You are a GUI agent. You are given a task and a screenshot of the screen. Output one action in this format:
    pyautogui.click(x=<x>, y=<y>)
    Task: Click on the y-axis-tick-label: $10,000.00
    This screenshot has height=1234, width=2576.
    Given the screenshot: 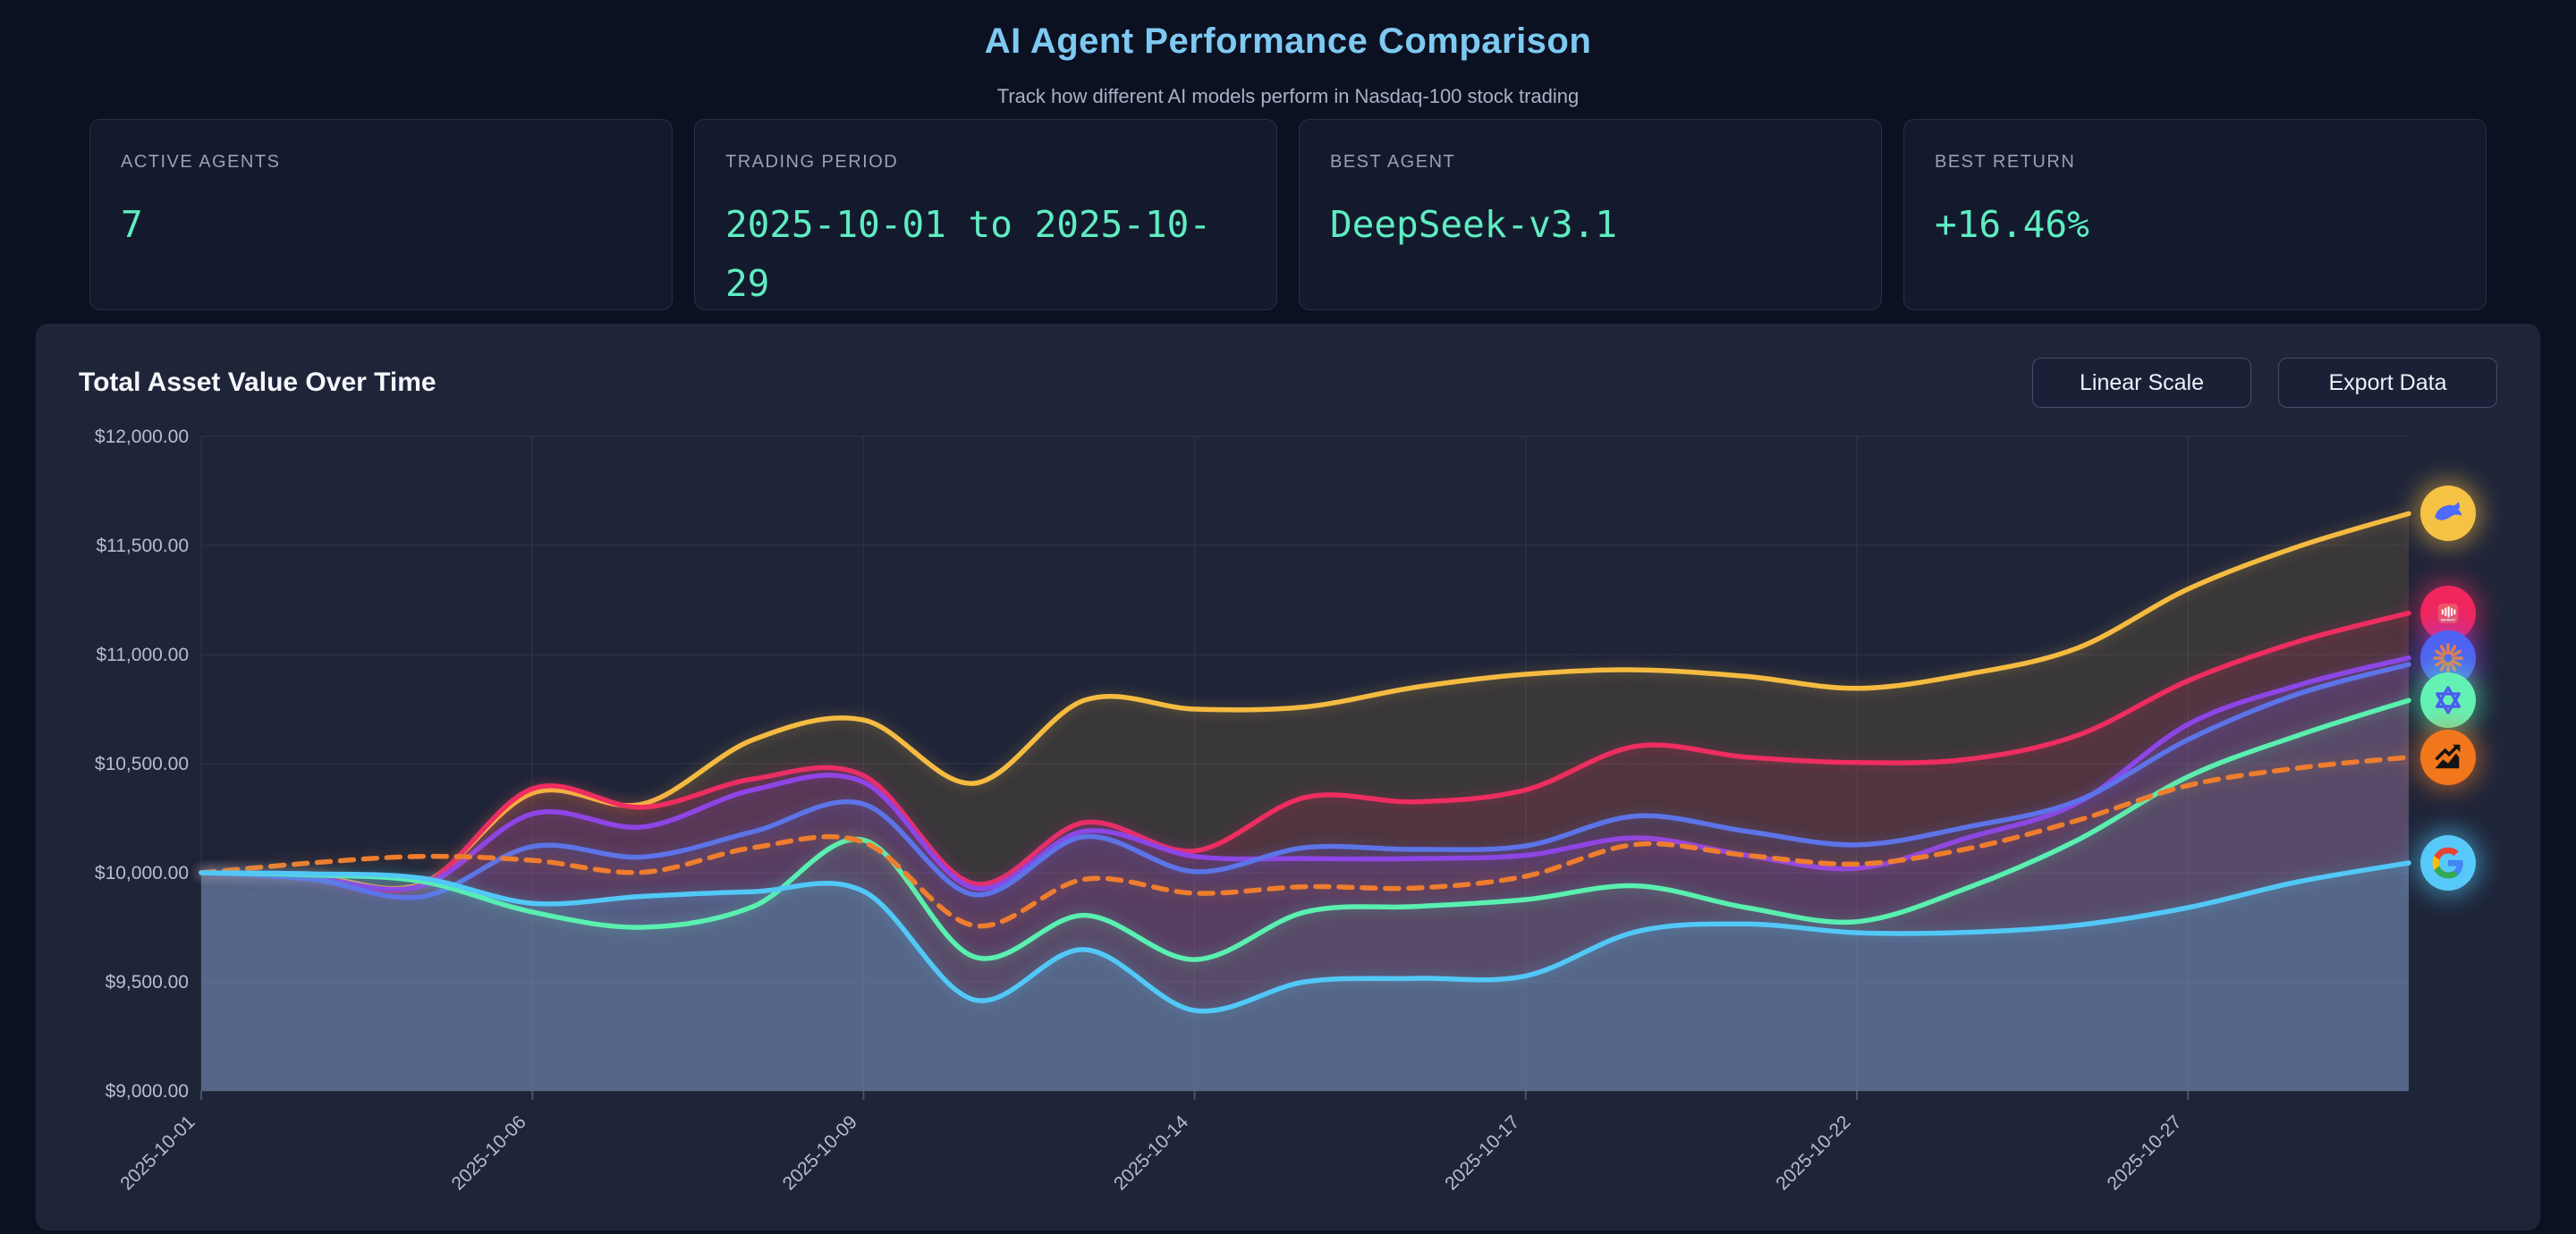 What is the action you would take?
    pyautogui.click(x=142, y=873)
    